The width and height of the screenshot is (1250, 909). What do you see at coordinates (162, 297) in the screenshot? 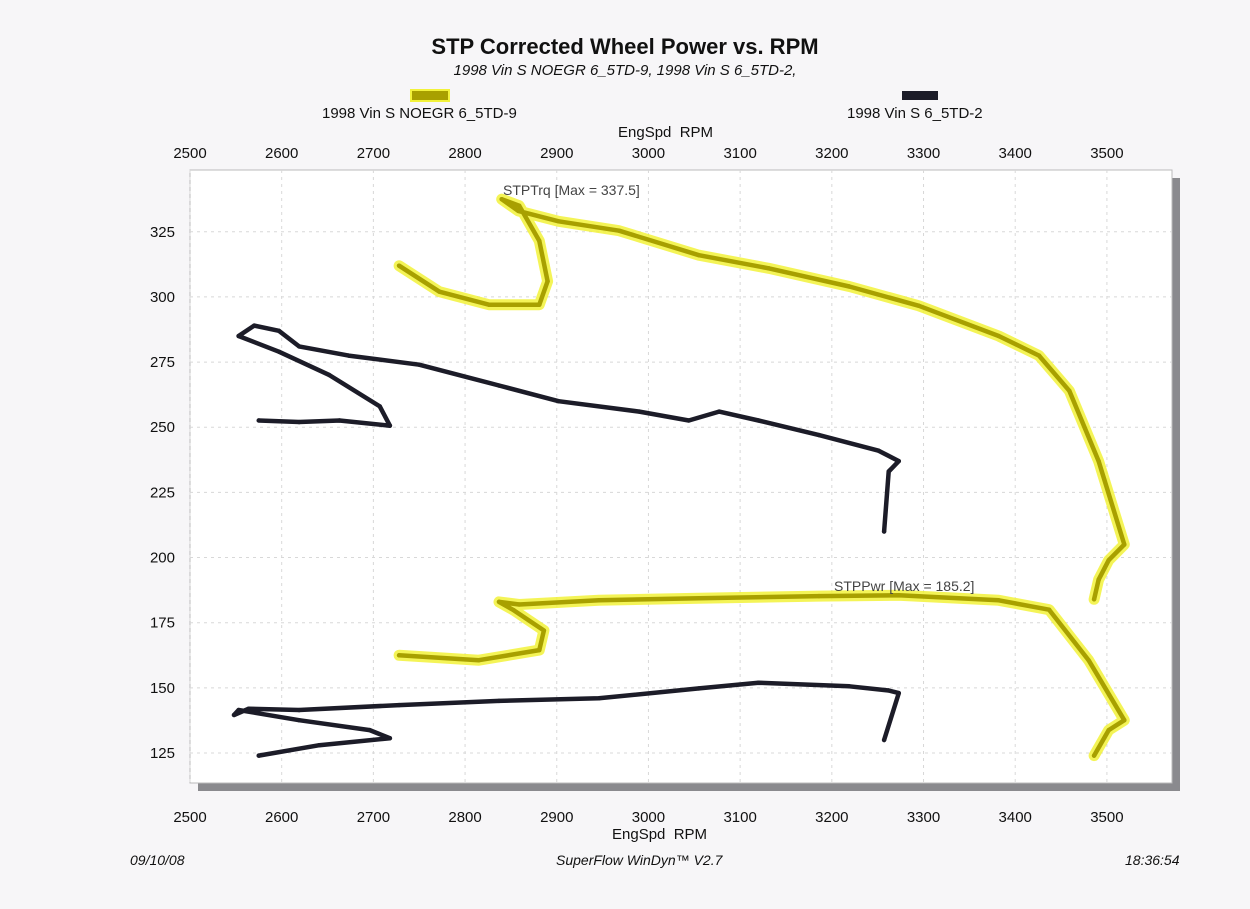
I see `y-tick-label: 300` at bounding box center [162, 297].